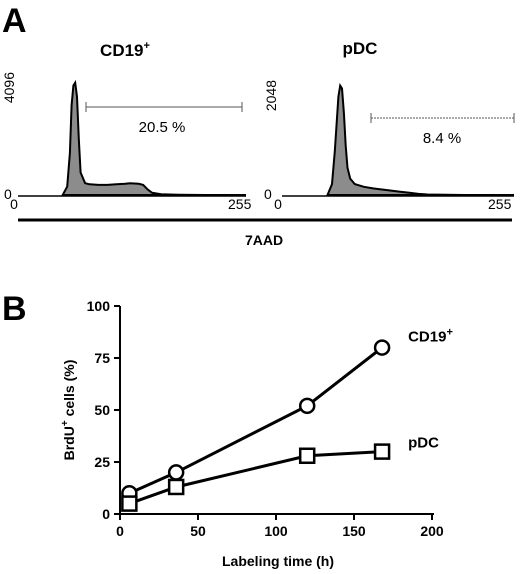 The height and width of the screenshot is (574, 520). What do you see at coordinates (102, 410) in the screenshot?
I see `b-y-tick-label: 50` at bounding box center [102, 410].